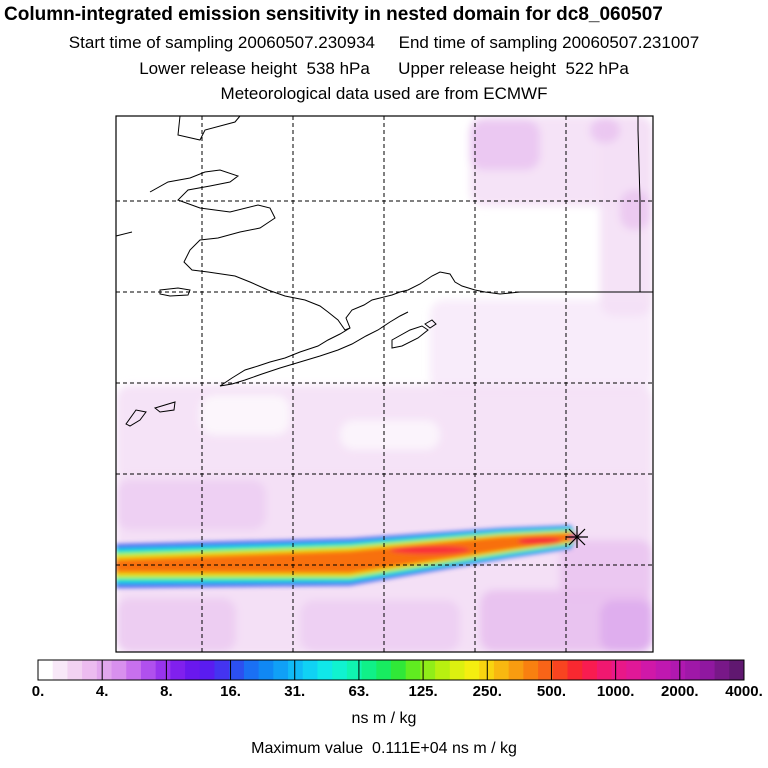 This screenshot has height=768, width=768. What do you see at coordinates (102, 691) in the screenshot?
I see `colorbar-tick-label: 4.` at bounding box center [102, 691].